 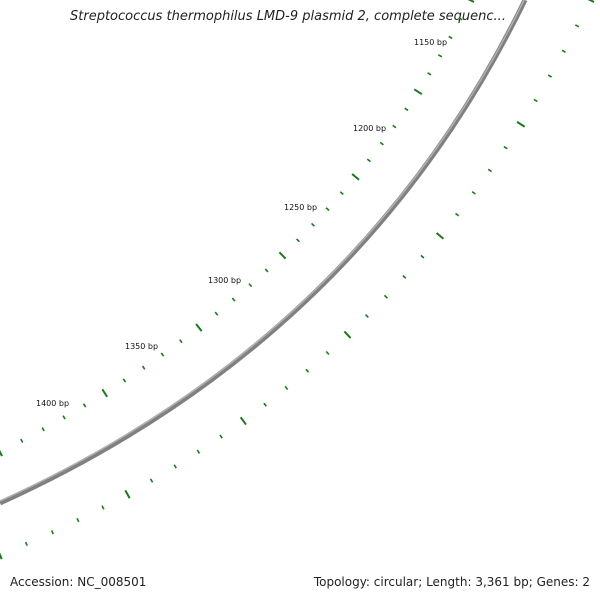 What do you see at coordinates (369, 128) in the screenshot?
I see `tick-label-1200: 1200 bp` at bounding box center [369, 128].